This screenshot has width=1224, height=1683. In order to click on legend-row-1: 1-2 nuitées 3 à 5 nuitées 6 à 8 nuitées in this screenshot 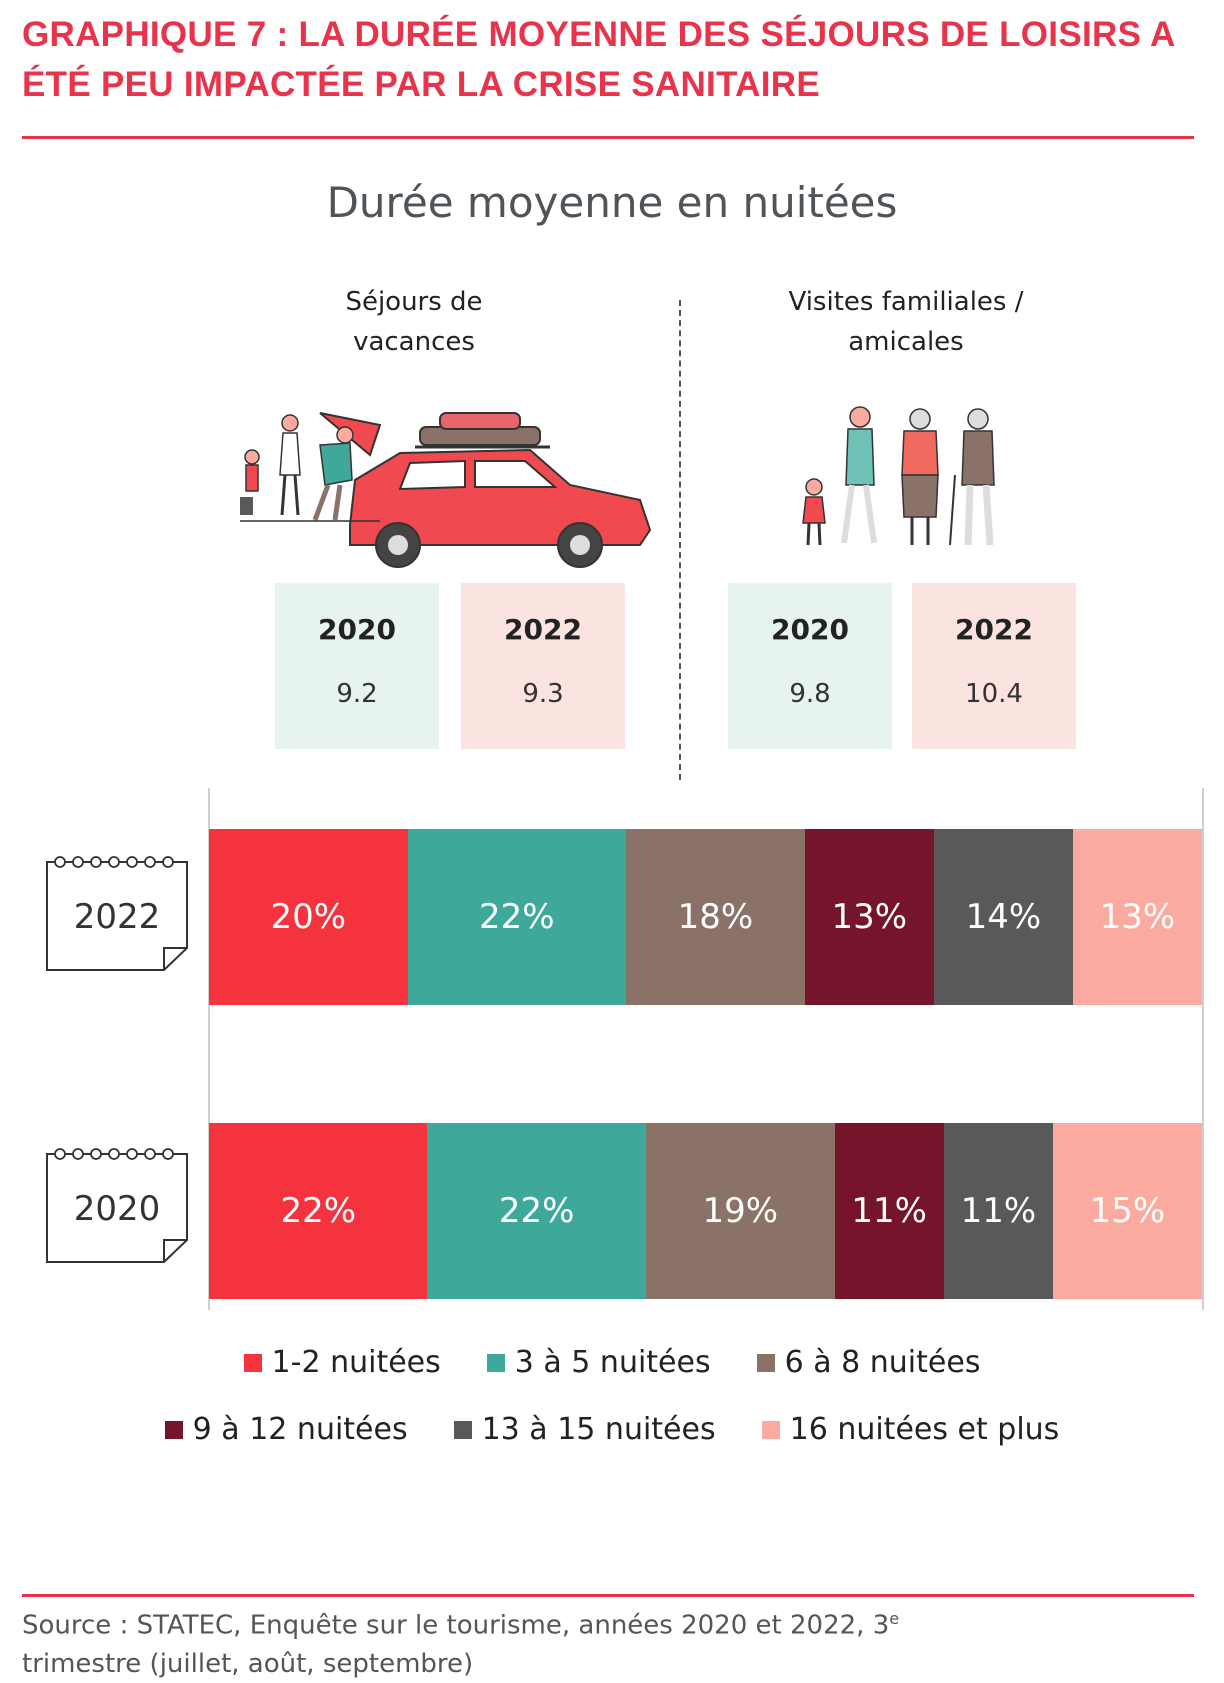, I will do `click(612, 1362)`.